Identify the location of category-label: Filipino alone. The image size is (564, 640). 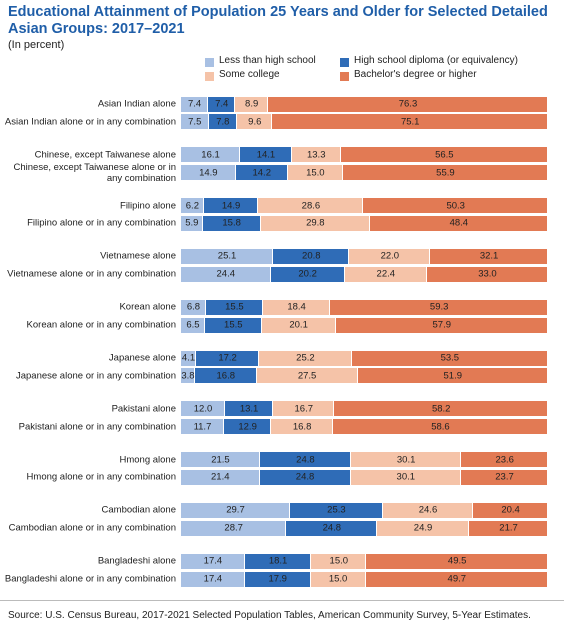
(148, 206).